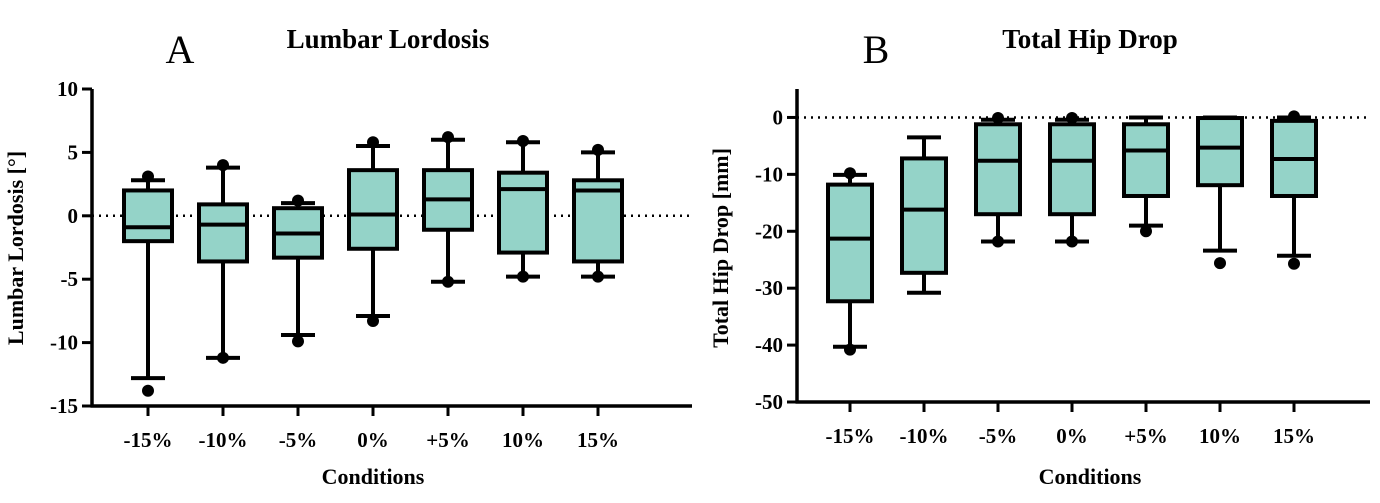 This screenshot has height=503, width=1380. I want to click on y-tick-label: -5, so click(70, 279).